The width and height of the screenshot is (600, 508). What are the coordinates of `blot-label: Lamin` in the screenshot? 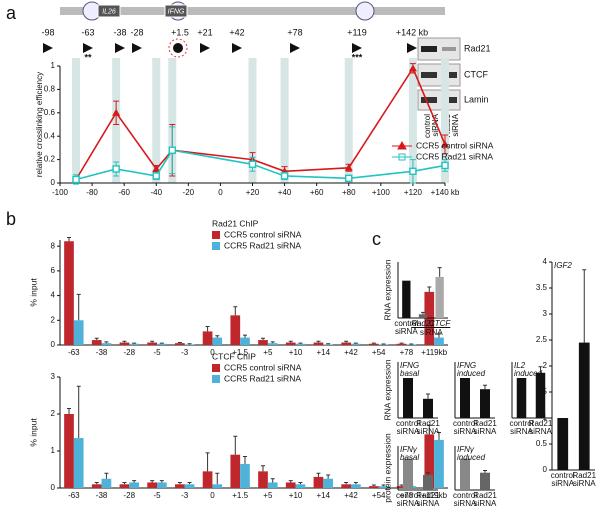 It's located at (476, 99).